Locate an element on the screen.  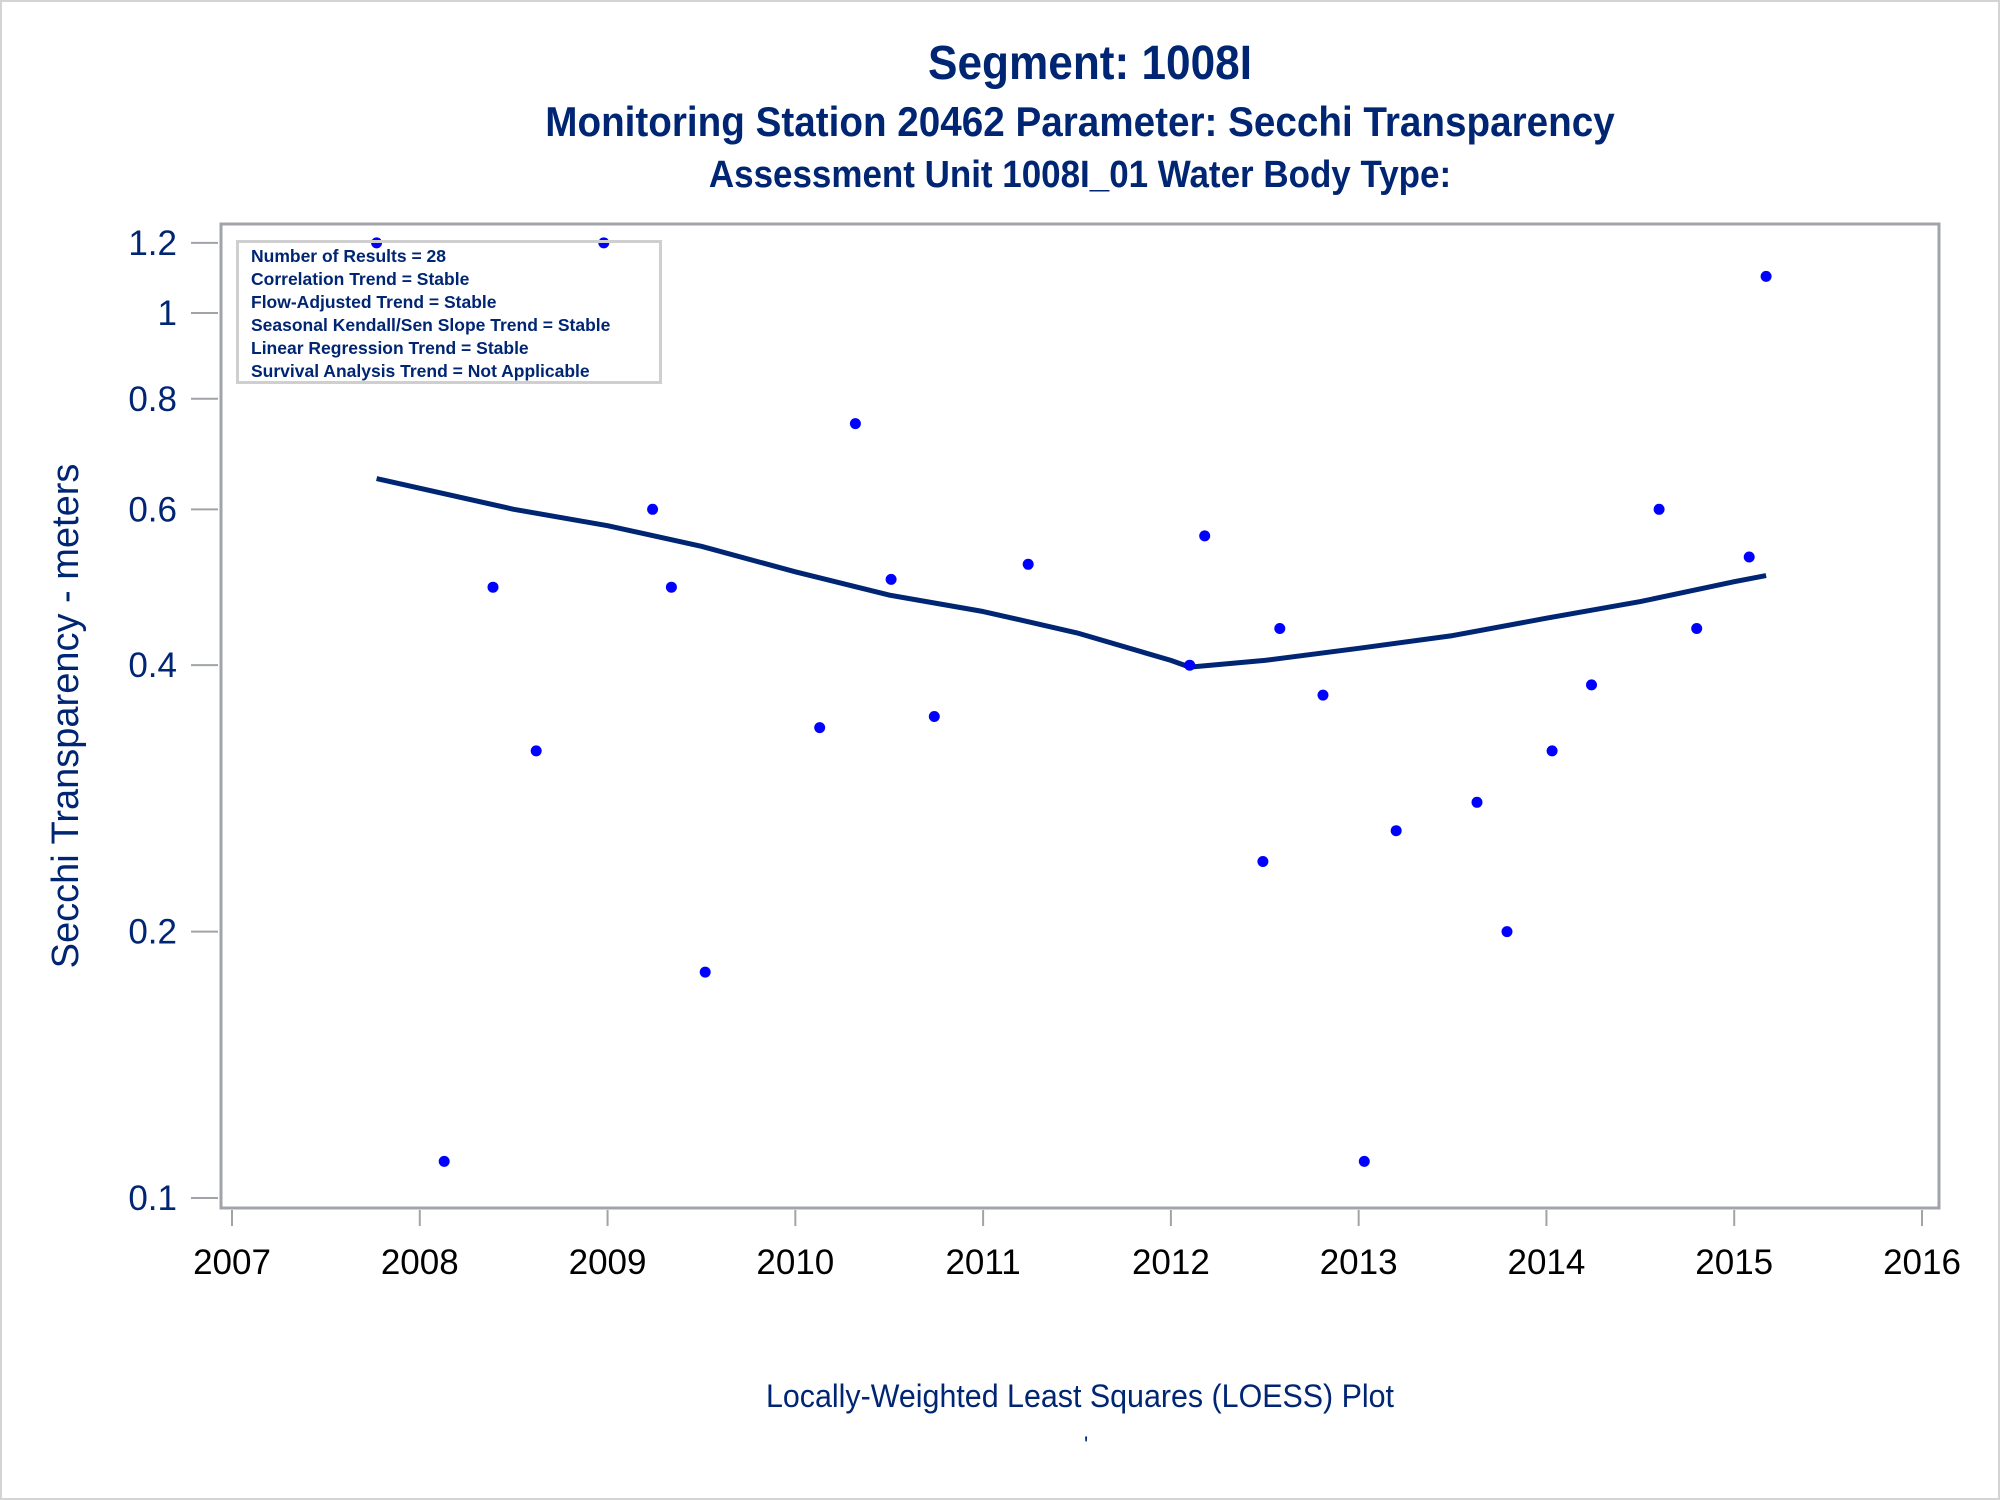
caption-mark: ' is located at coordinates (1086, 1444).